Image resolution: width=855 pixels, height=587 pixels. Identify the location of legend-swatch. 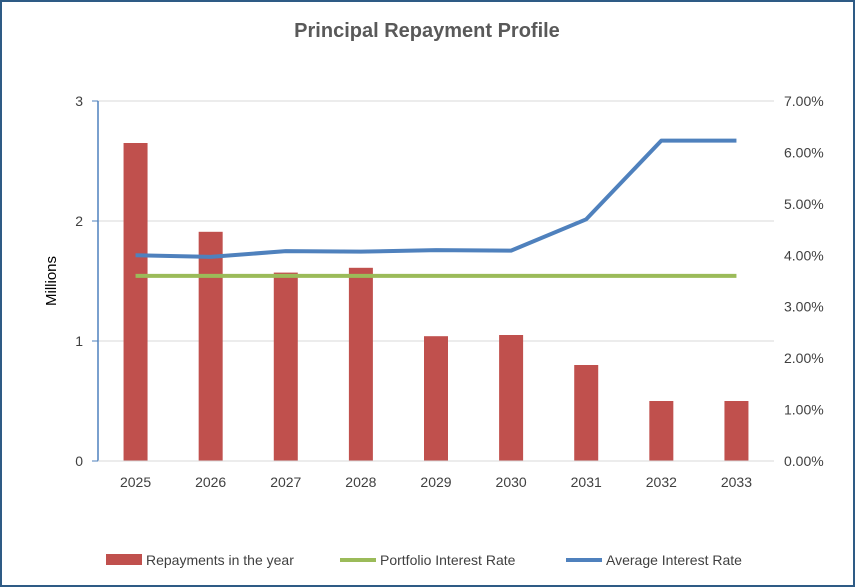
(124, 559).